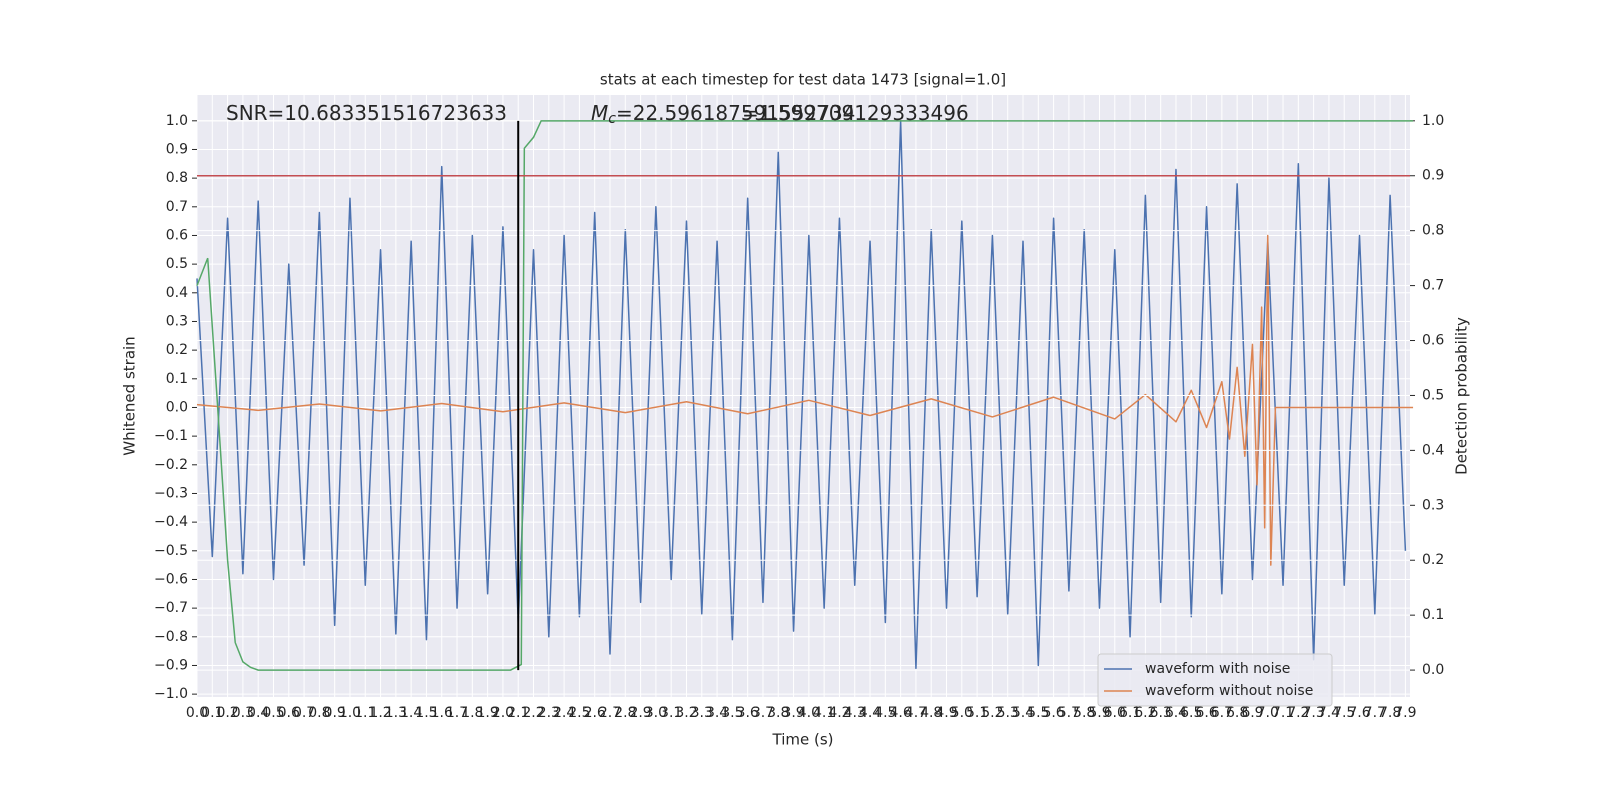  What do you see at coordinates (1433, 341) in the screenshot?
I see `y2-tick-label: 0.6` at bounding box center [1433, 341].